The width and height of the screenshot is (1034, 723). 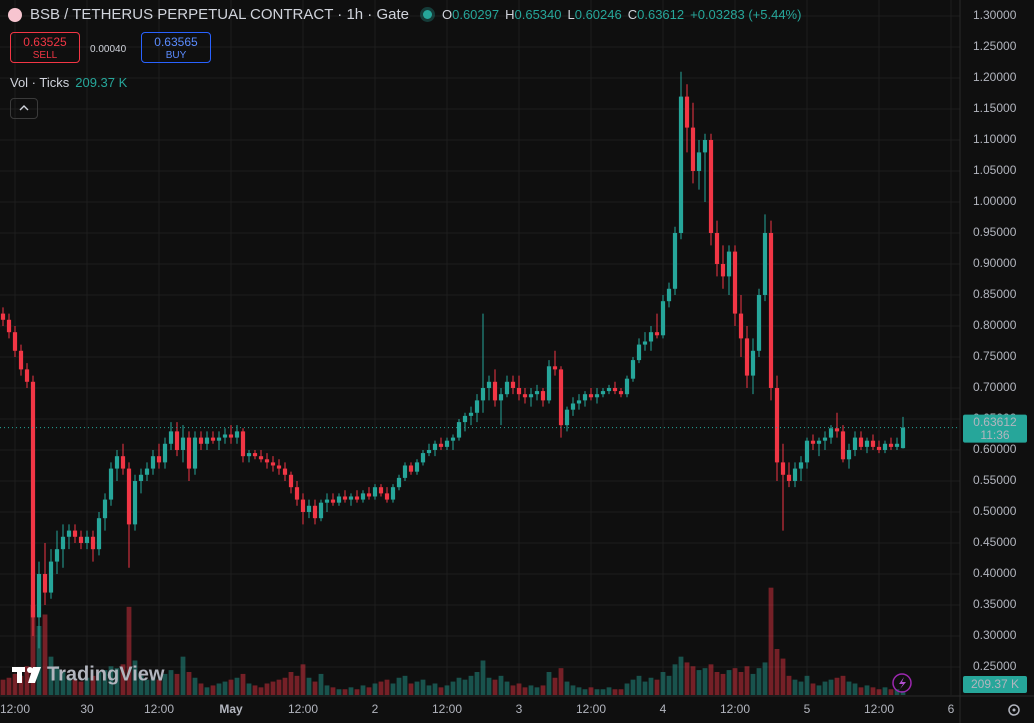 What do you see at coordinates (108, 49) in the screenshot?
I see `spread: 0.00040` at bounding box center [108, 49].